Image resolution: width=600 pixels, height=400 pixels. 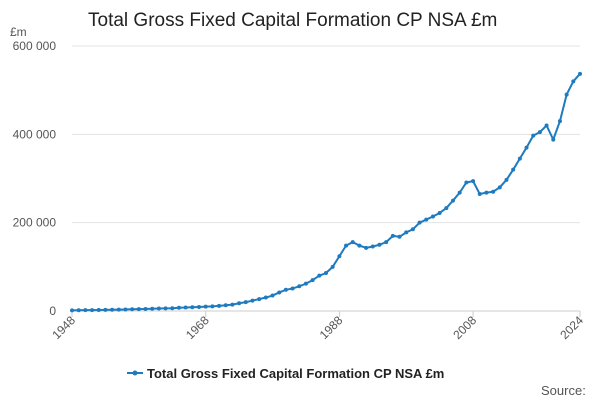 What do you see at coordinates (571, 327) in the screenshot?
I see `x-tick-label: 2024` at bounding box center [571, 327].